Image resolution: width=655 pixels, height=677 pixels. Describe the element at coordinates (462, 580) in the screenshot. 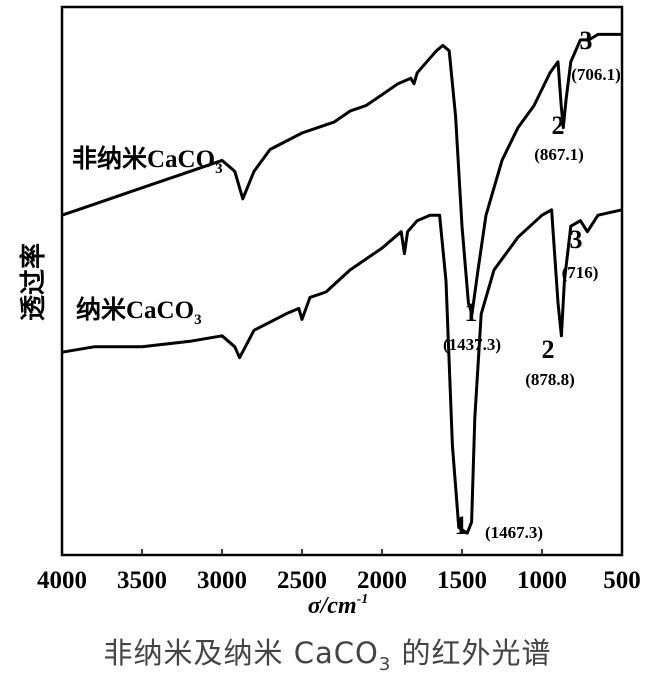

I see `x-tick-label: 1500` at that location.